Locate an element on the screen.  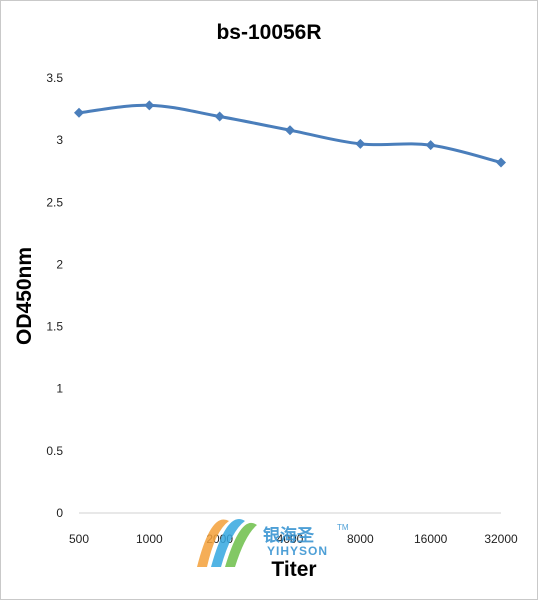
series-group is located at coordinates (290, 134).